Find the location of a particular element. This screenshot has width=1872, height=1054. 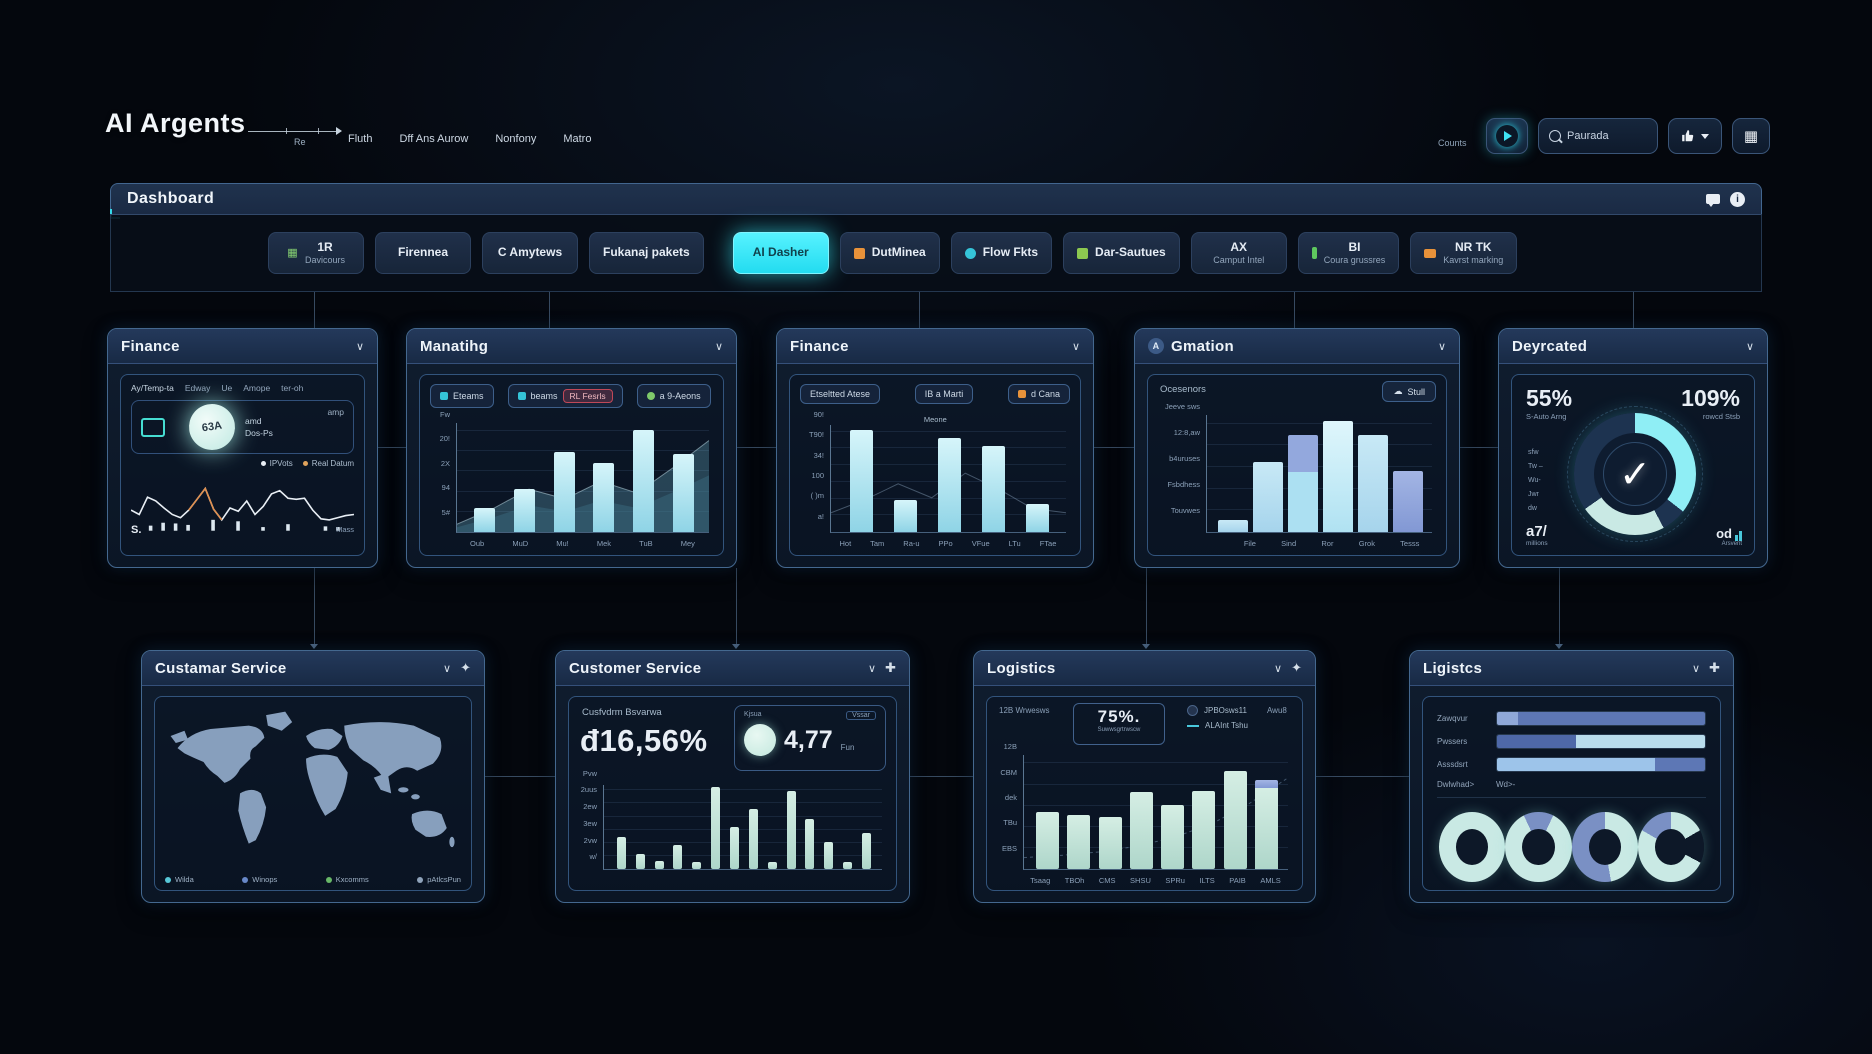

mini-tab-edway: Edway is located at coordinates (197, 388).